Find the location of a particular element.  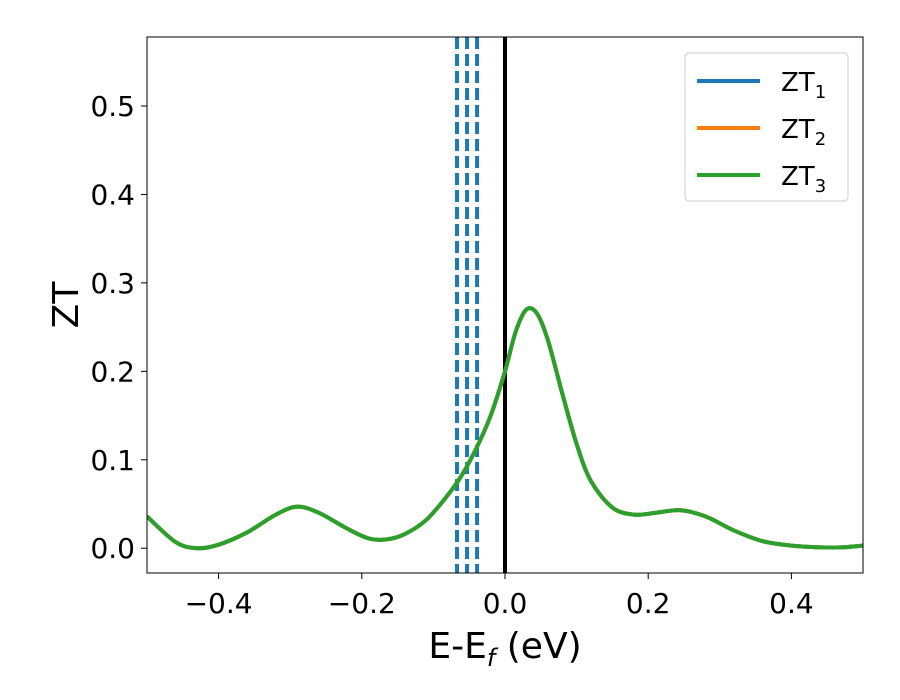

y-axis-ticks: 0.0 0.1 0.2 0.3 0.4 0.5 is located at coordinates (118, 327).